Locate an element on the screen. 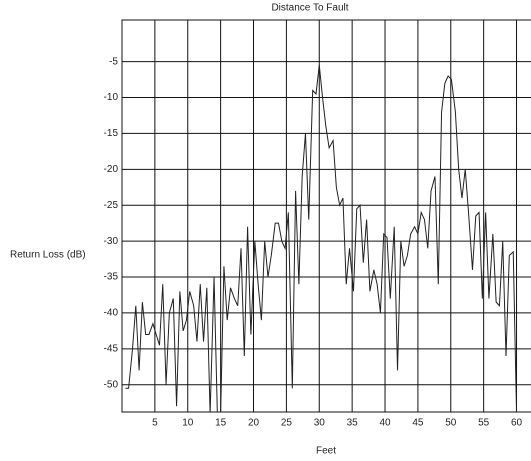 This screenshot has height=461, width=531. x-tick-label: 50 is located at coordinates (451, 423).